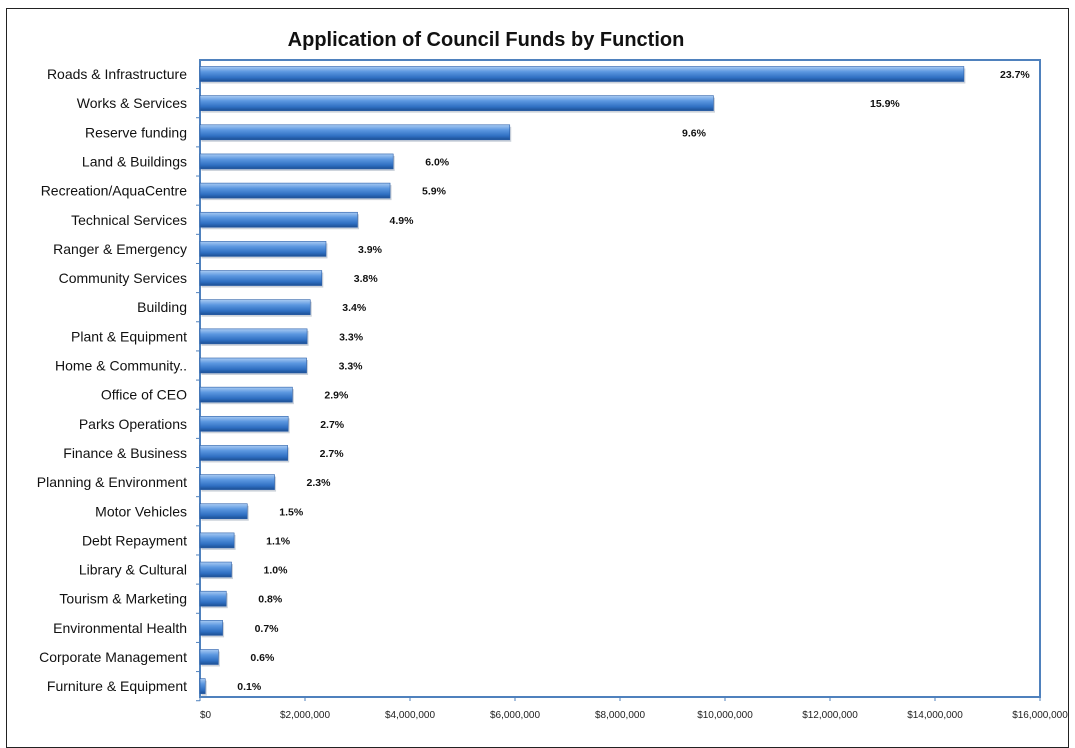  Describe the element at coordinates (133, 570) in the screenshot. I see `category-label: Library & Cultural` at that location.